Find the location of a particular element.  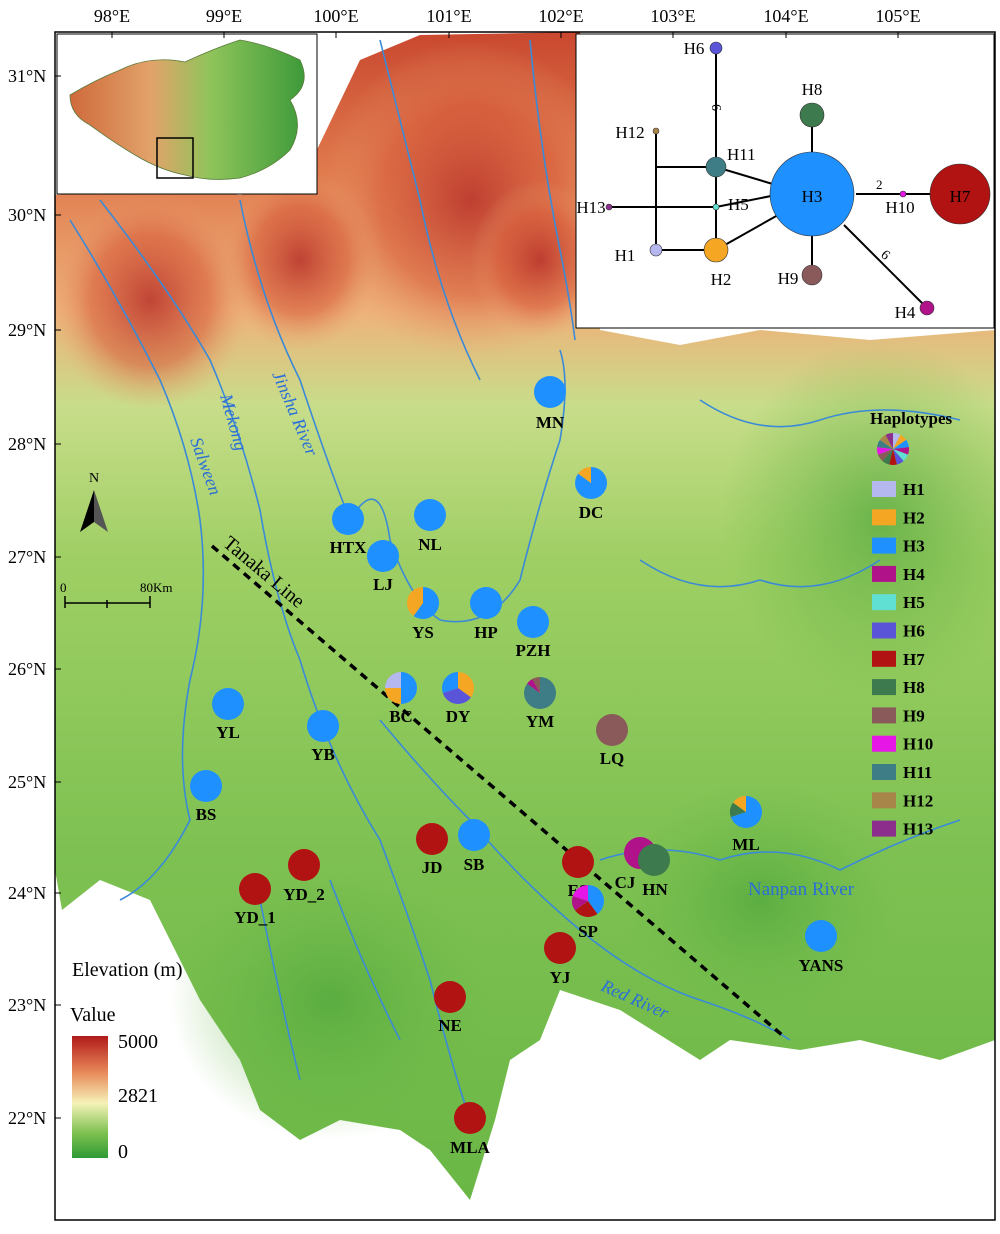

population-sp: SP is located at coordinates (588, 913).